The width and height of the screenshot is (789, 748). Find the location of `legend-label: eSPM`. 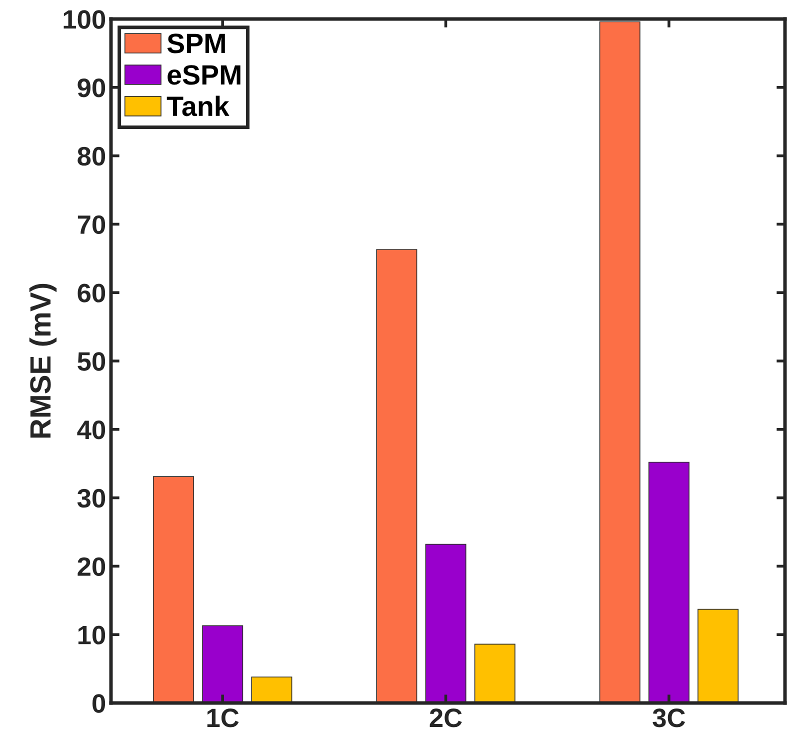

legend-label: eSPM is located at coordinates (204, 75).